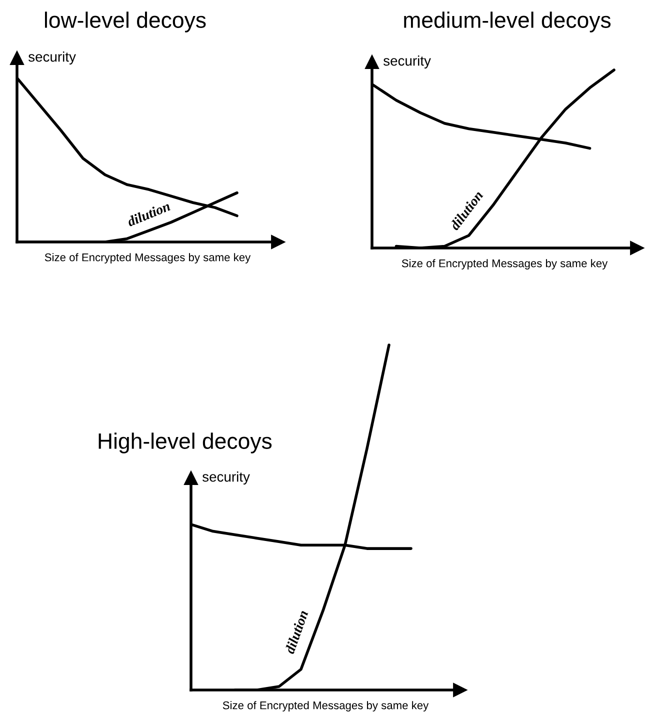 The width and height of the screenshot is (647, 717). Describe the element at coordinates (185, 443) in the screenshot. I see `text: High-level decoys` at that location.